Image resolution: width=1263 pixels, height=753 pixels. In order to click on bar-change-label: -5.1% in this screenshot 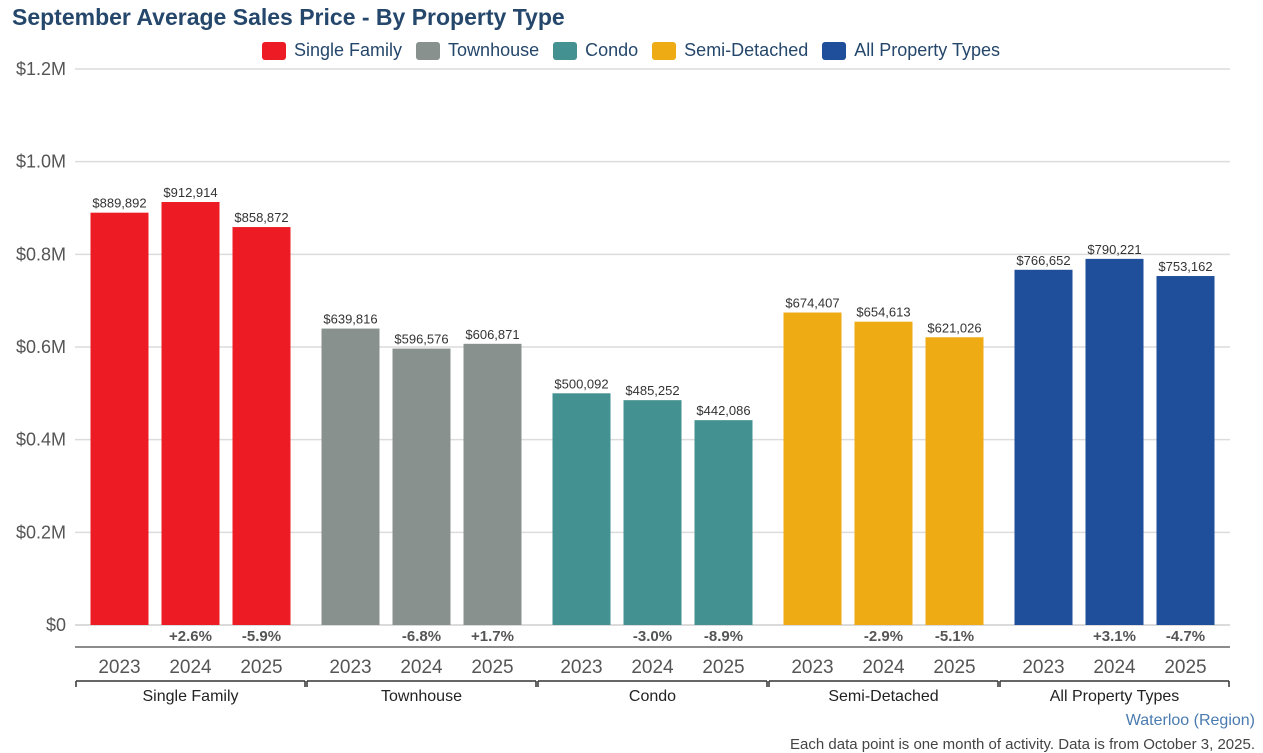, I will do `click(954, 636)`.